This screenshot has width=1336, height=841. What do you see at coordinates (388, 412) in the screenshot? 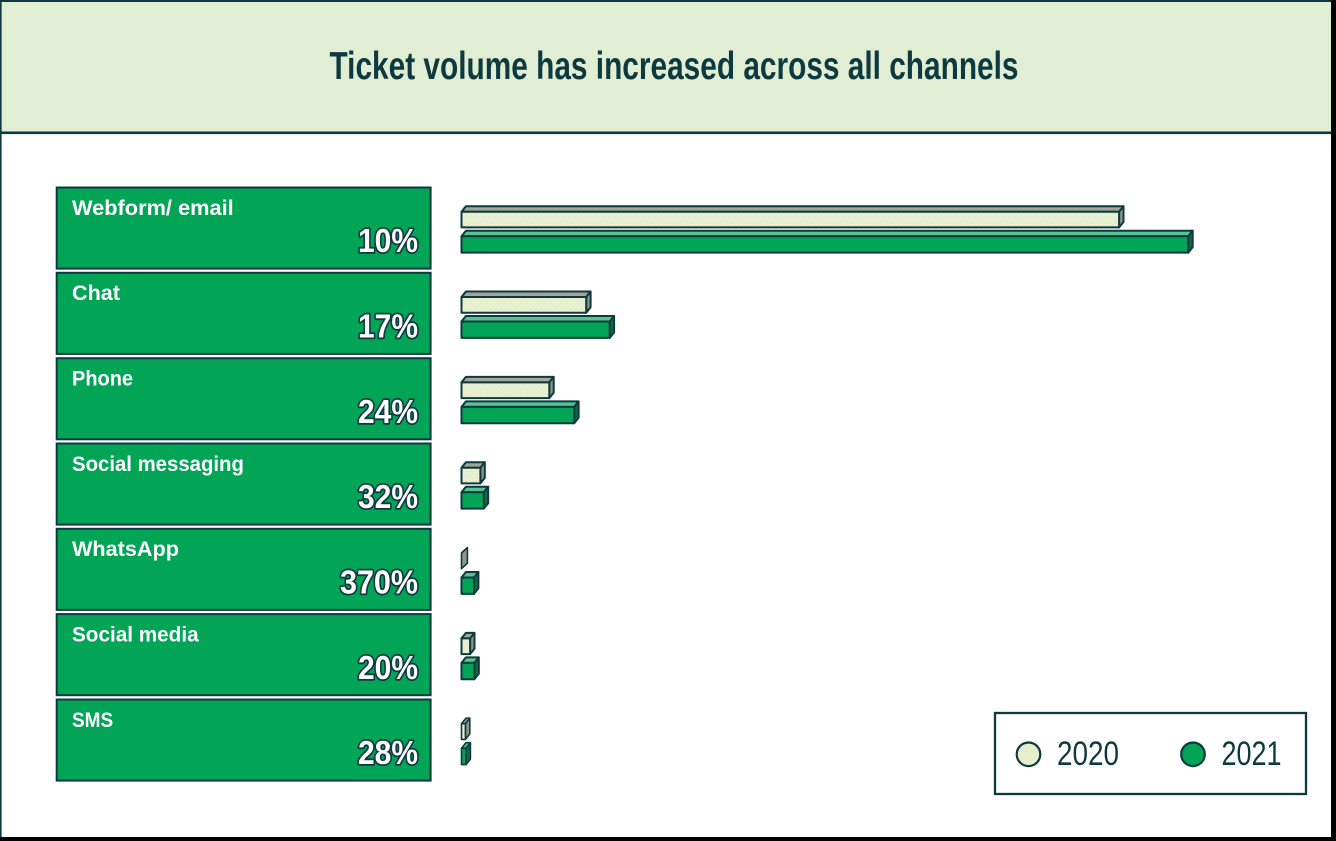
I see `svg-text: 24%` at bounding box center [388, 412].